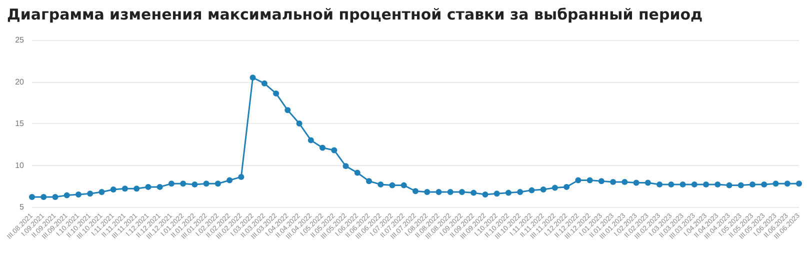 This screenshot has height=267, width=807. What do you see at coordinates (20, 40) in the screenshot?
I see `y-tick-label: 25` at bounding box center [20, 40].